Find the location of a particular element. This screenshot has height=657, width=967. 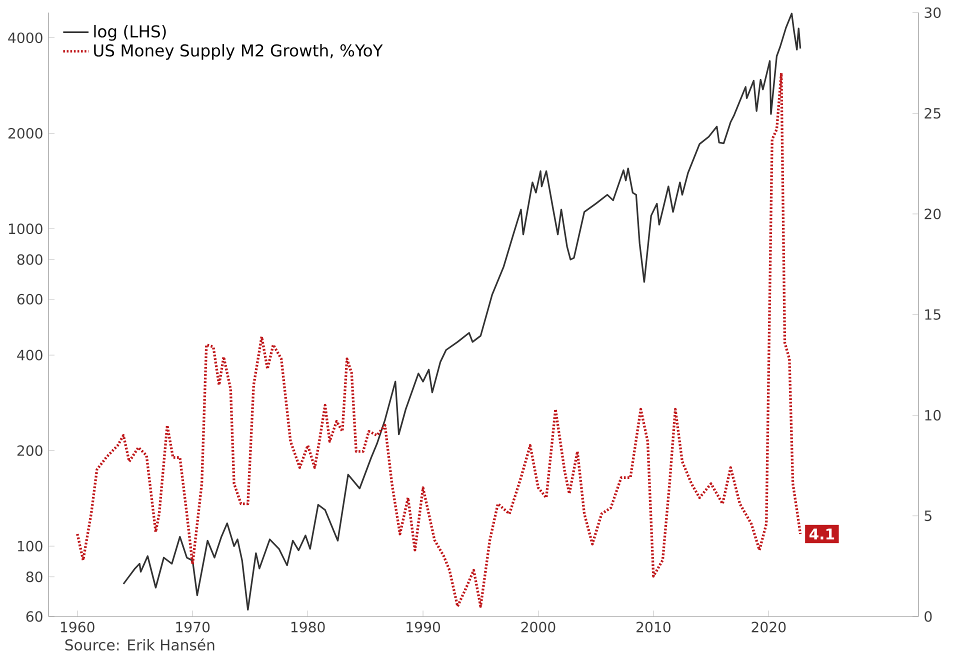

y2-tick-label: 15 is located at coordinates (932, 315).